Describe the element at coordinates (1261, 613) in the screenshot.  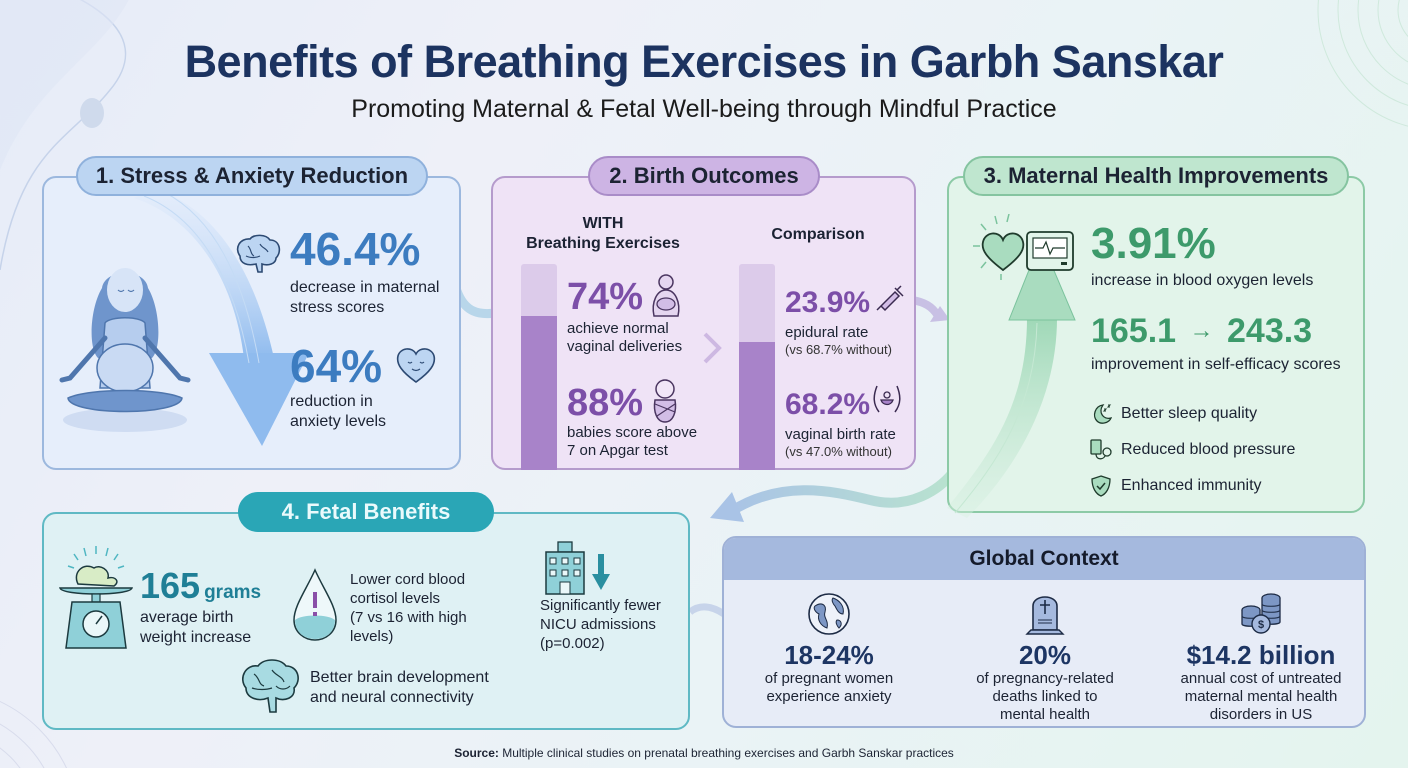
I see `coins-dollar-icon: $` at that location.